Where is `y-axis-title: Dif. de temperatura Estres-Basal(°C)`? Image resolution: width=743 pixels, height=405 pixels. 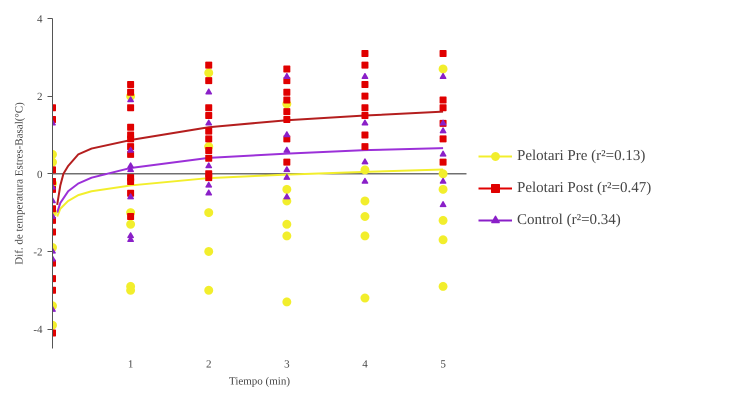
y-axis-title: Dif. de temperatura Estres-Basal(°C) is located at coordinates (19, 183).